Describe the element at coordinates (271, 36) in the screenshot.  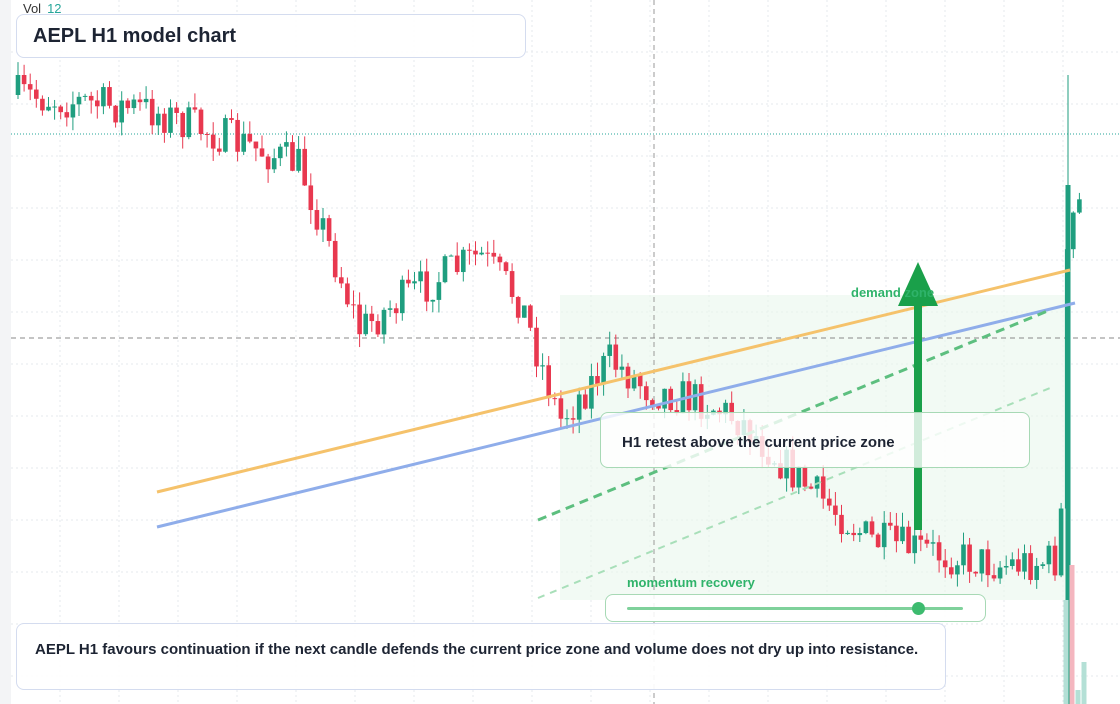
I see `chart-title: AEPL H1 model chart` at that location.